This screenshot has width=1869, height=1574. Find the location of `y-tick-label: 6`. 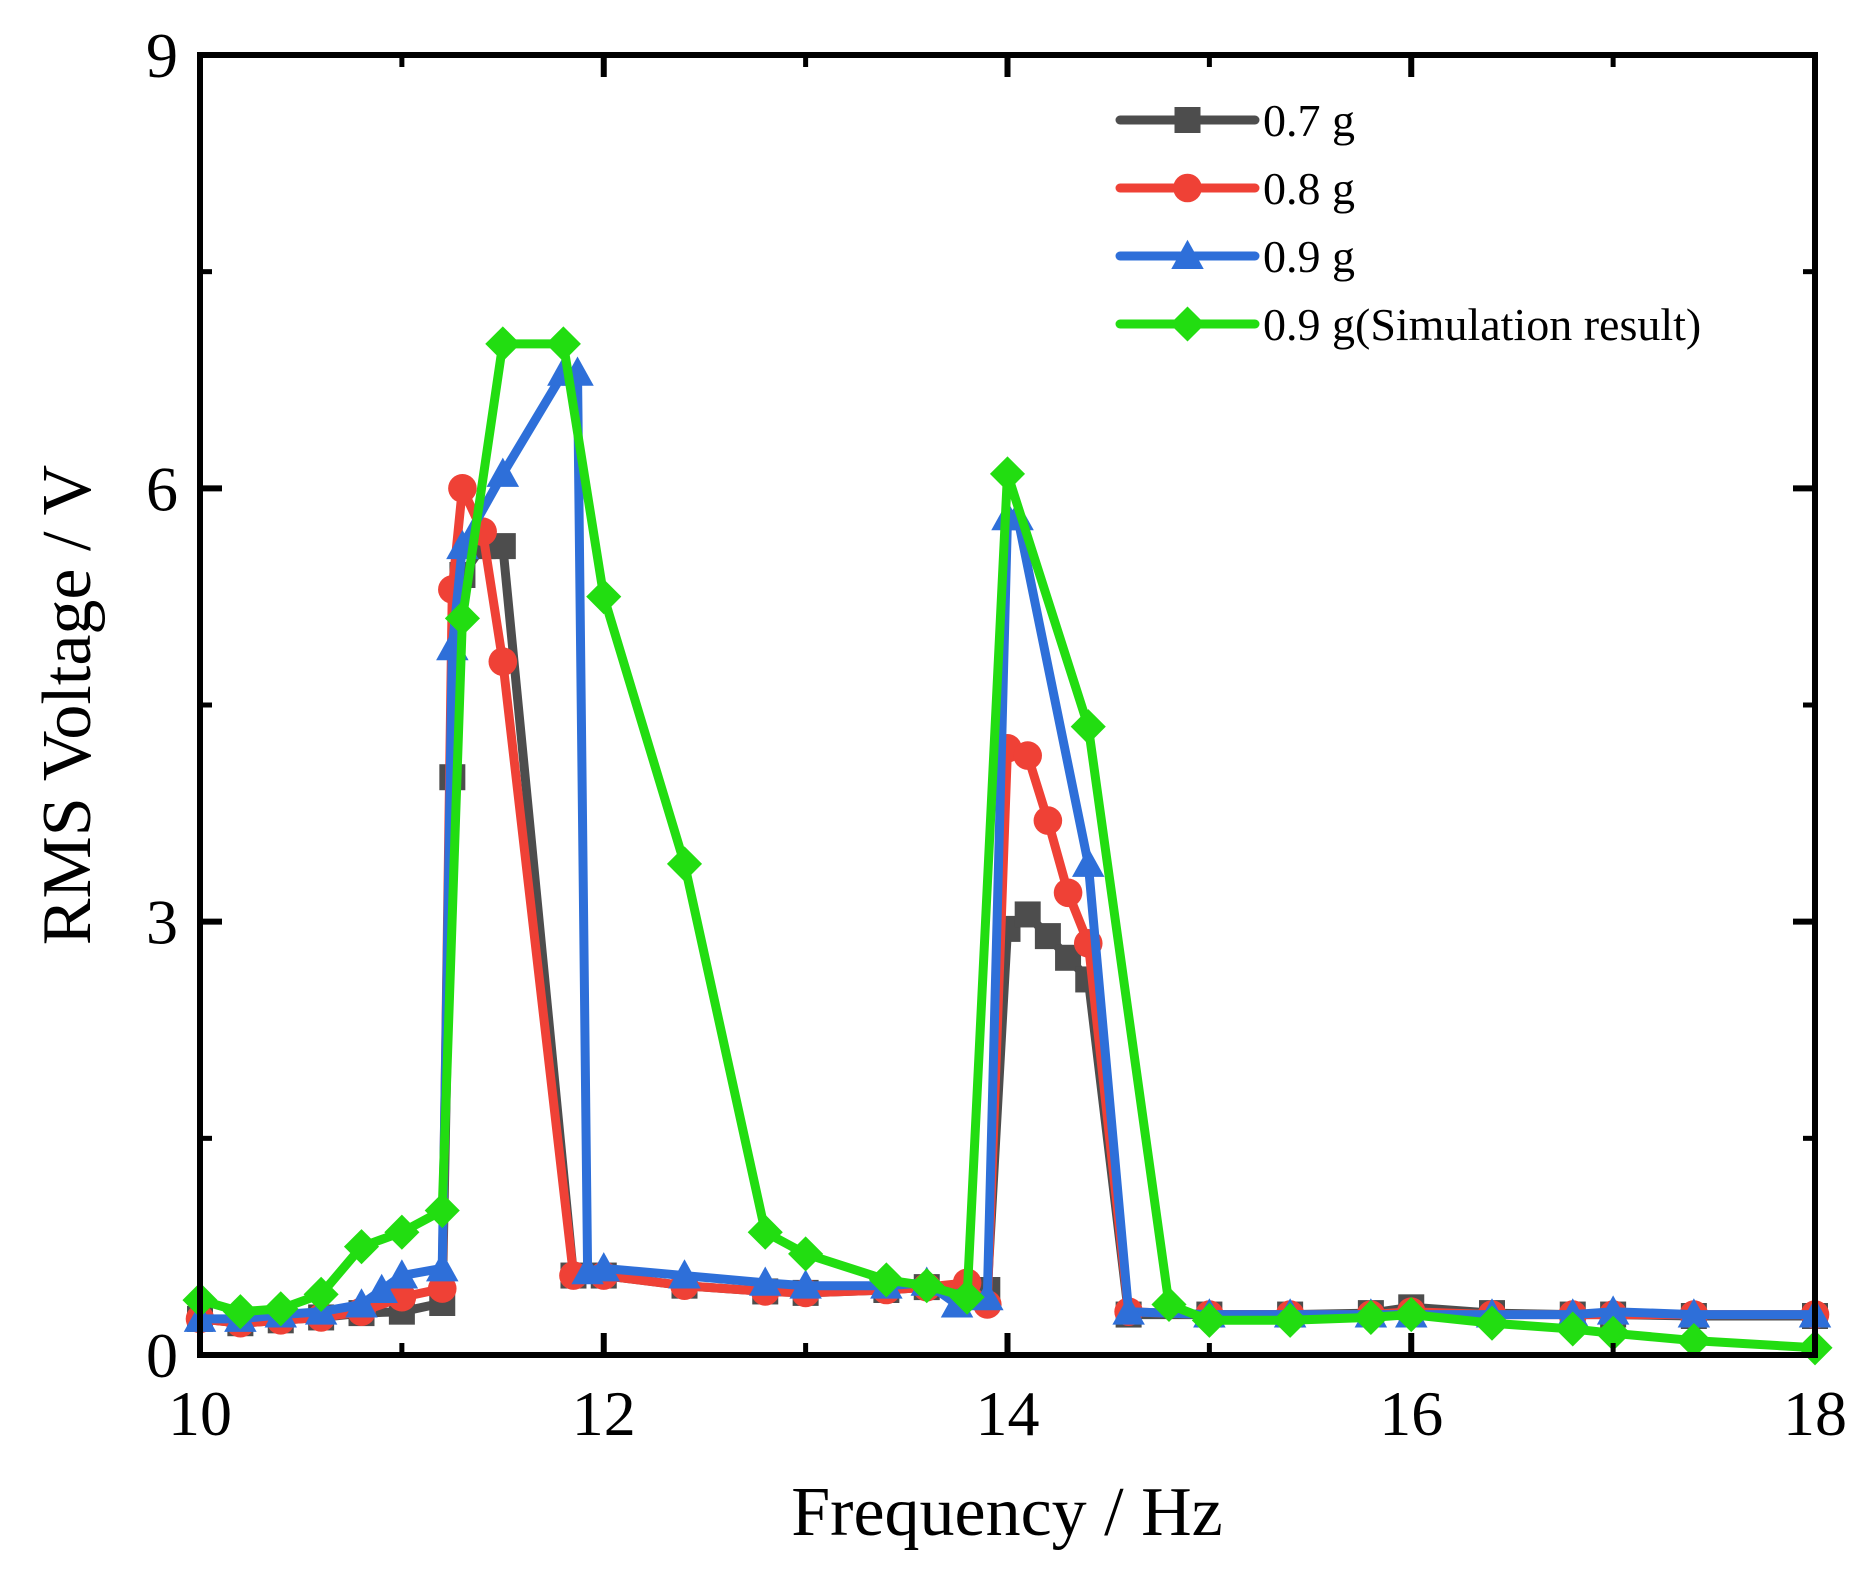

y-tick-label: 6 is located at coordinates (162, 488).